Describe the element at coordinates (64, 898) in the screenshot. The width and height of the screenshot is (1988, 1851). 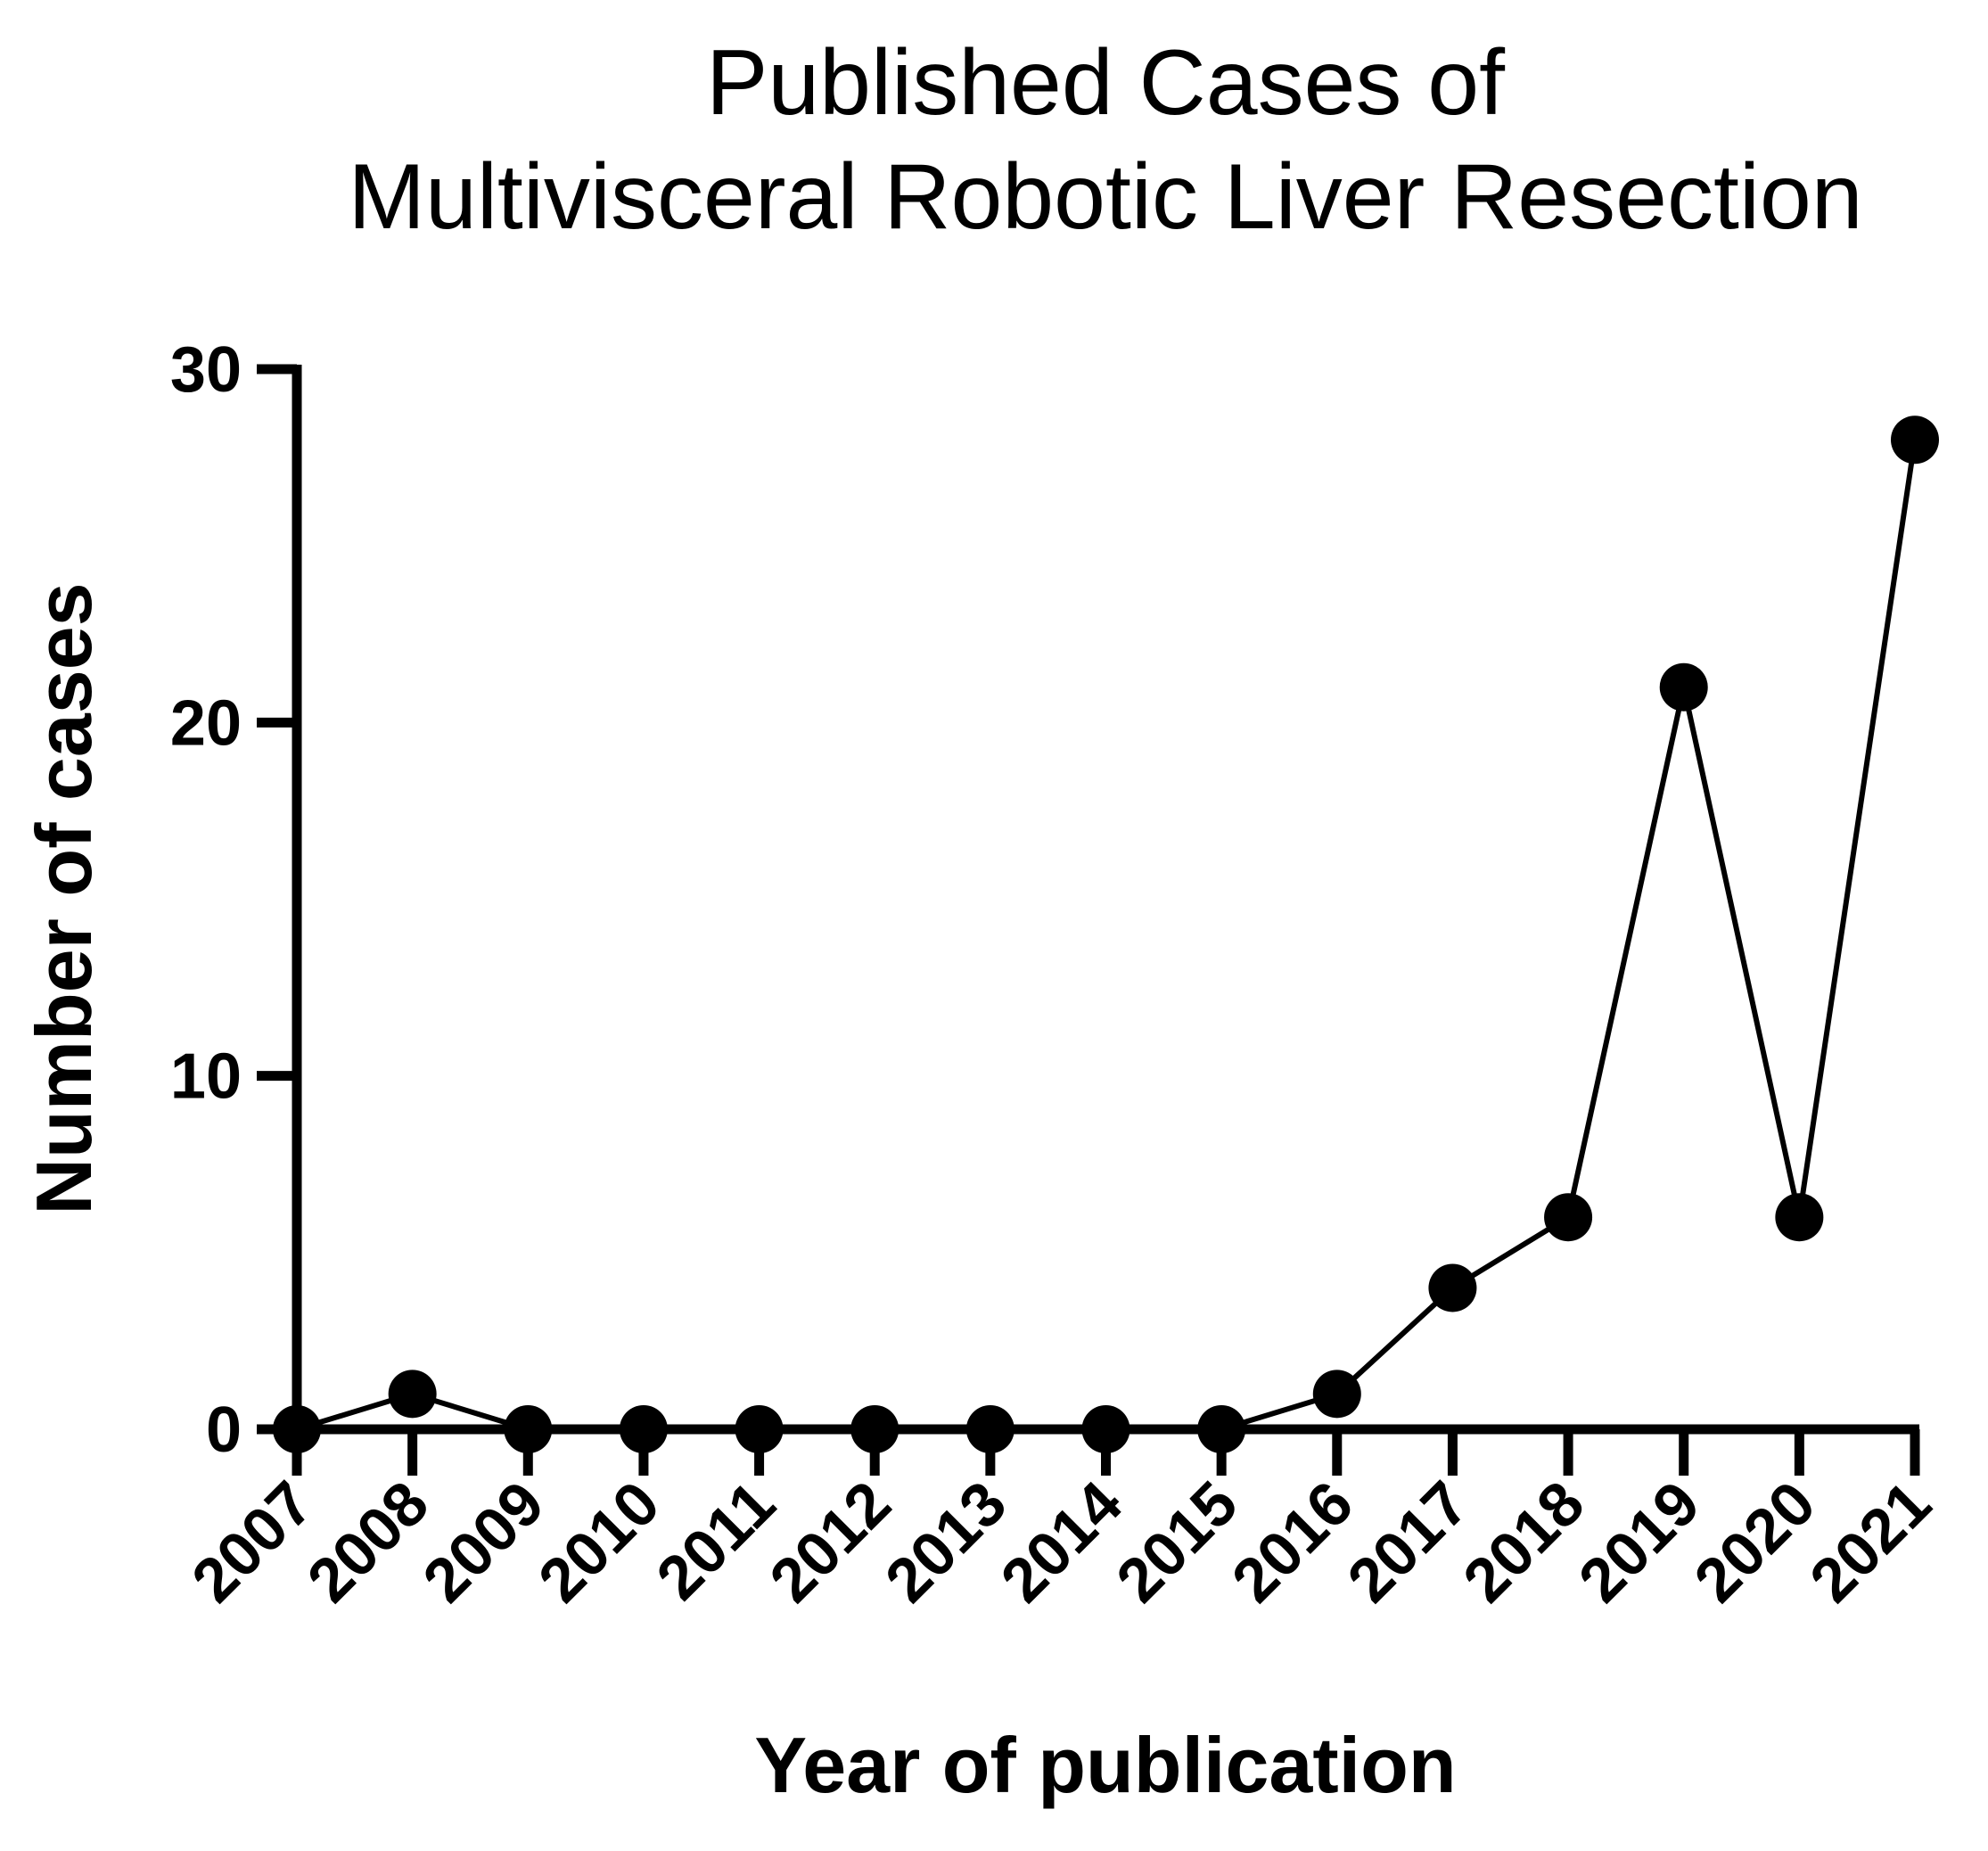
I see `y-axis-label: Number of cases` at that location.